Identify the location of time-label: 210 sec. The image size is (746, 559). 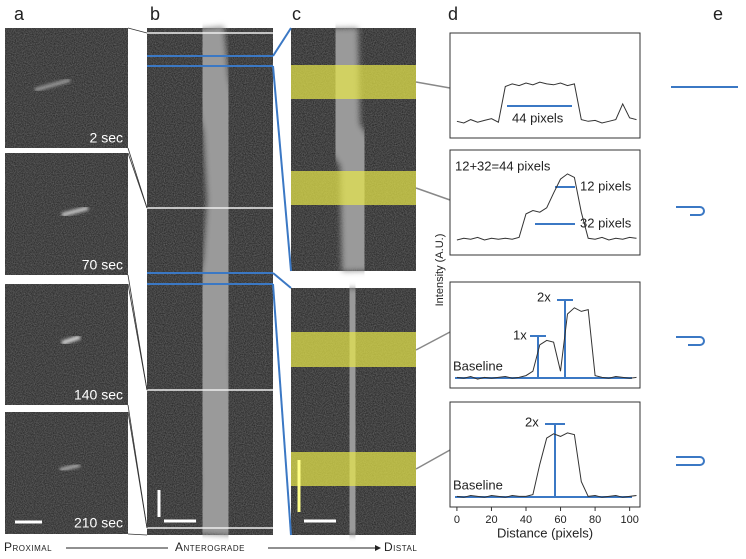
(98, 523).